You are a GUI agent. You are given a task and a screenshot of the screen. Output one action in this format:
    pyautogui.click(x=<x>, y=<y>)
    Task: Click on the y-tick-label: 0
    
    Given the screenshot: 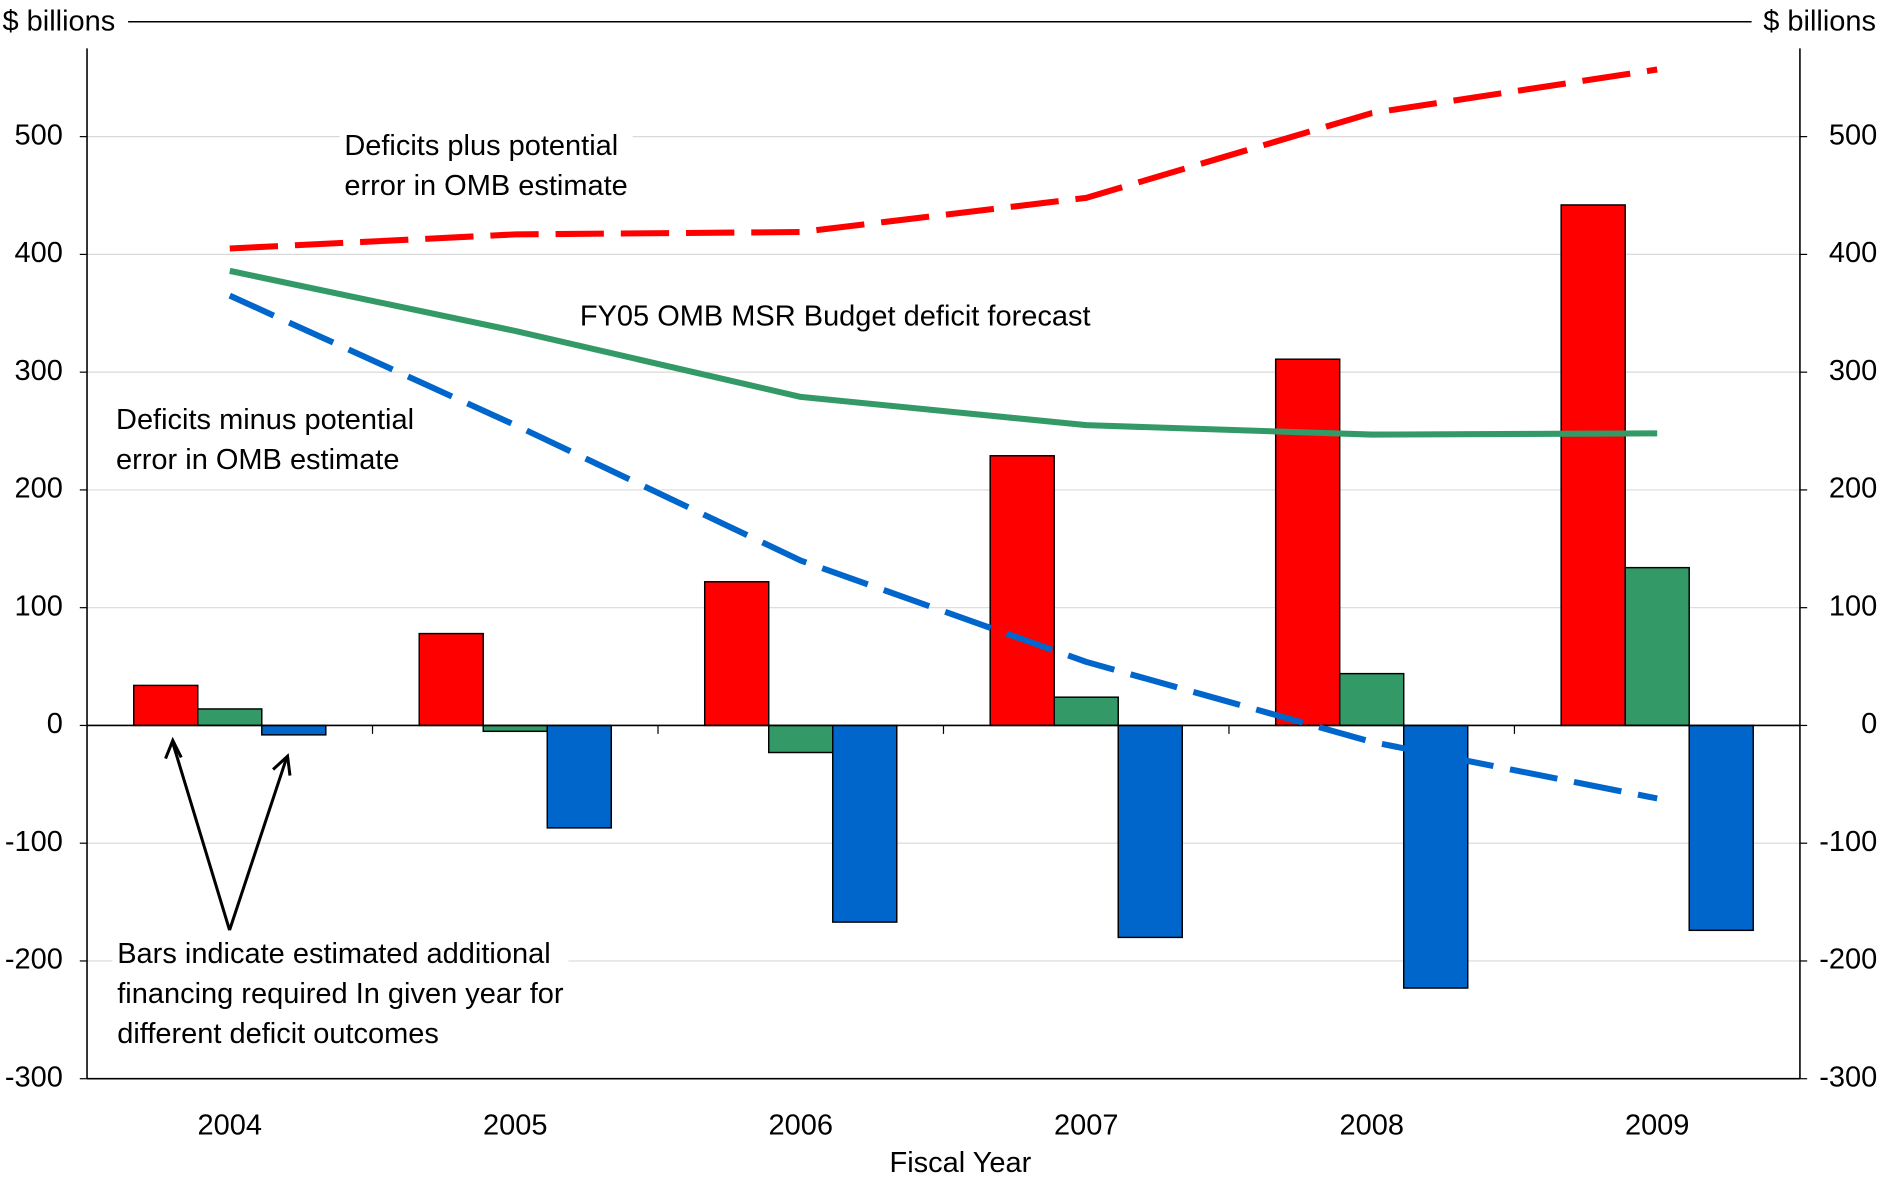 What is the action you would take?
    pyautogui.click(x=55, y=724)
    